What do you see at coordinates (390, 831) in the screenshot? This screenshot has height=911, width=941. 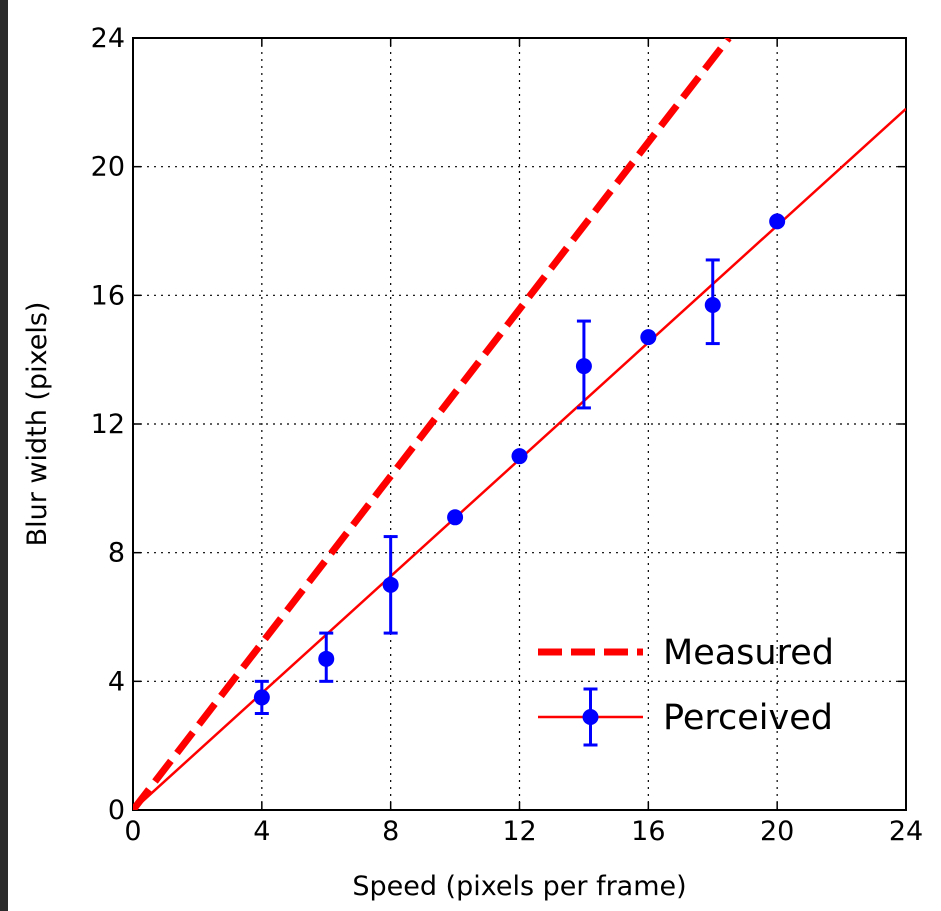 I see `x-tick-label: 8` at bounding box center [390, 831].